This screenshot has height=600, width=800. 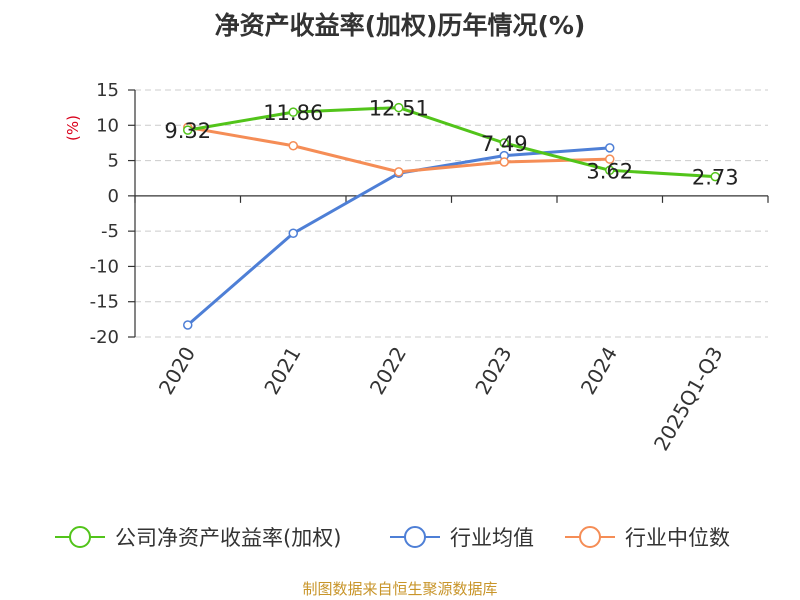 What do you see at coordinates (73, 128) in the screenshot?
I see `y-axis-unit: (%)` at bounding box center [73, 128].